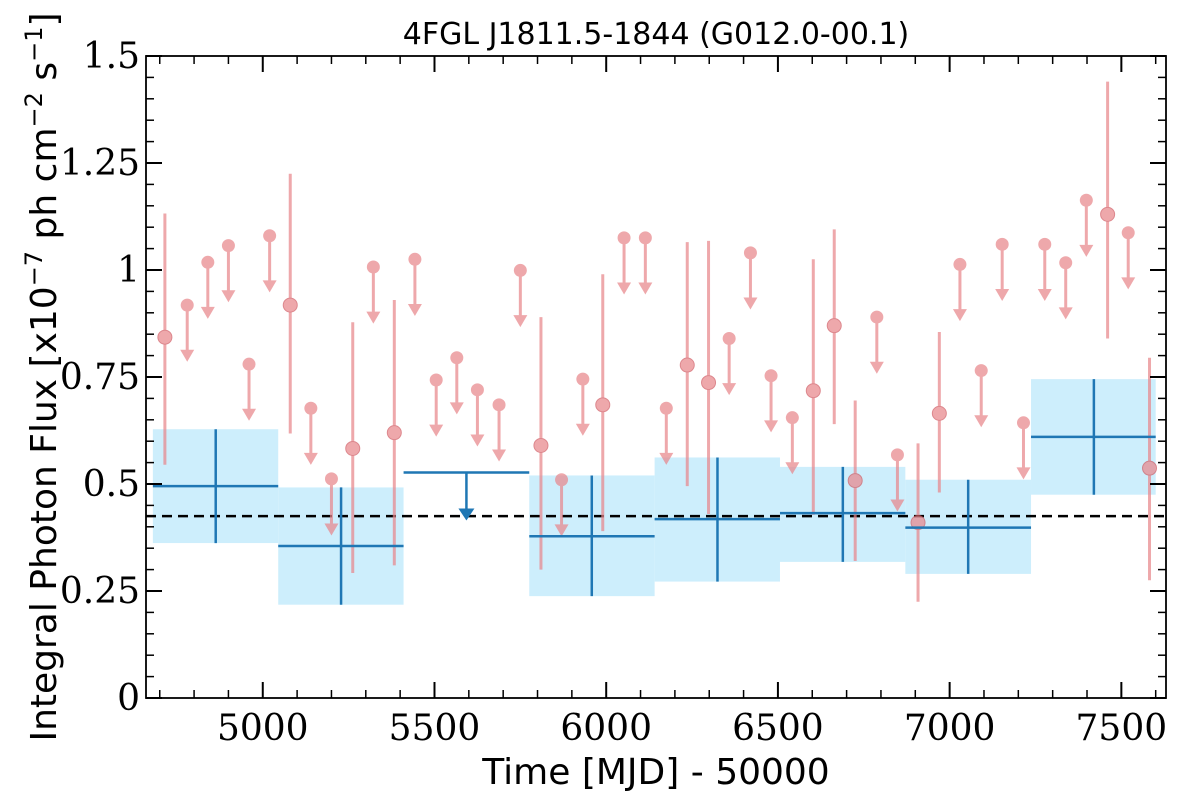  Describe the element at coordinates (128, 698) in the screenshot. I see `y-tick-label: 0` at that location.